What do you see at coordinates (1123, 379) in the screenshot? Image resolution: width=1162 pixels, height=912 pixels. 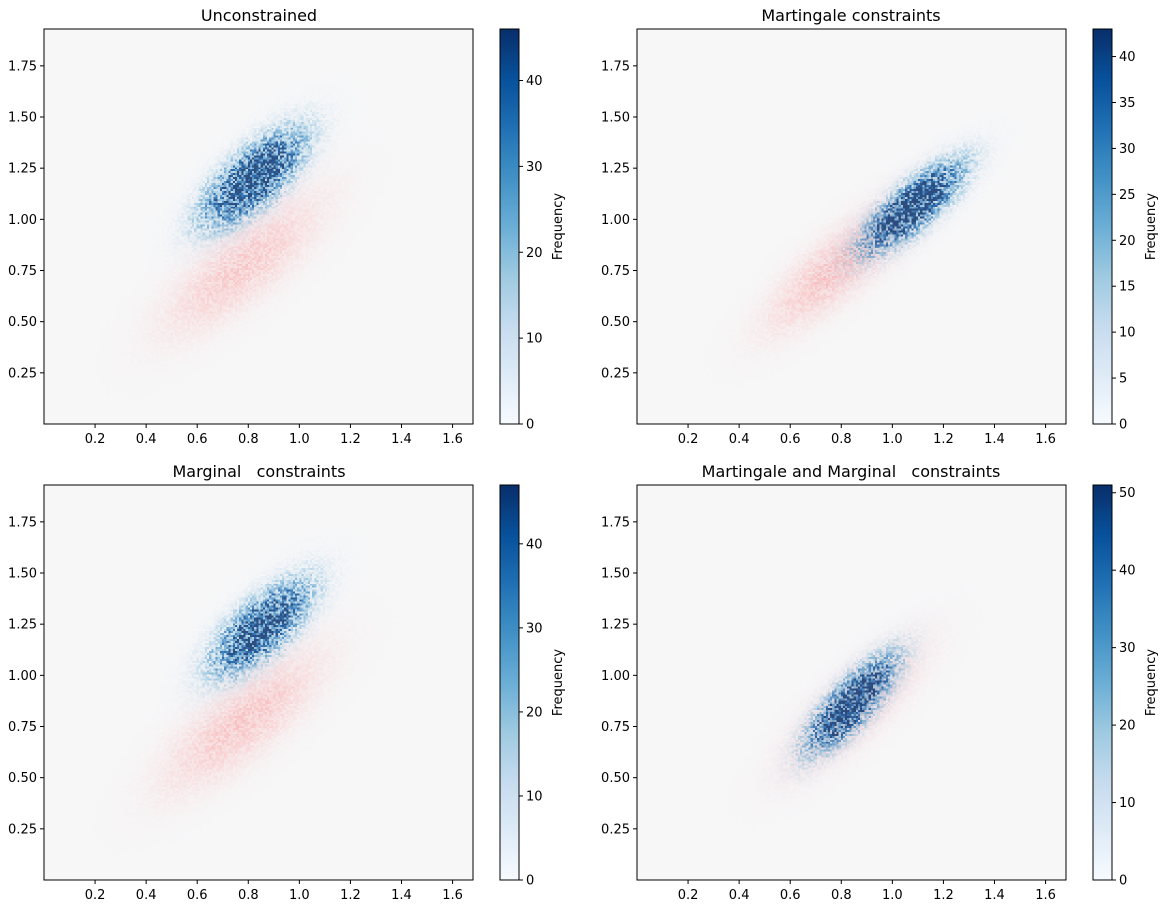 I see `colorbar-tick-label: 5` at bounding box center [1123, 379].